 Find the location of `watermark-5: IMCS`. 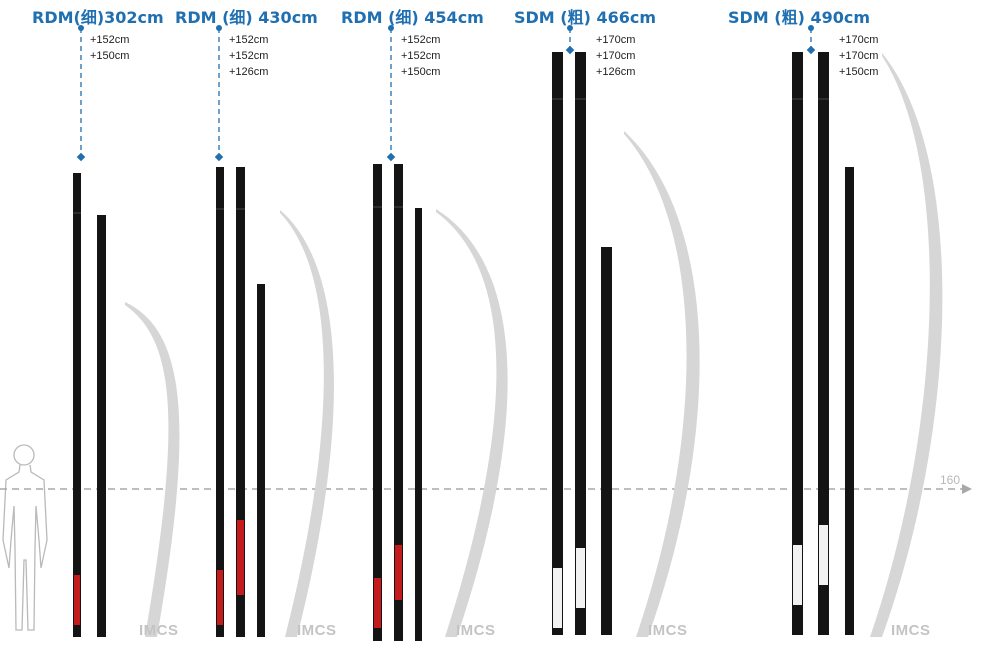

watermark-5: IMCS is located at coordinates (911, 630).